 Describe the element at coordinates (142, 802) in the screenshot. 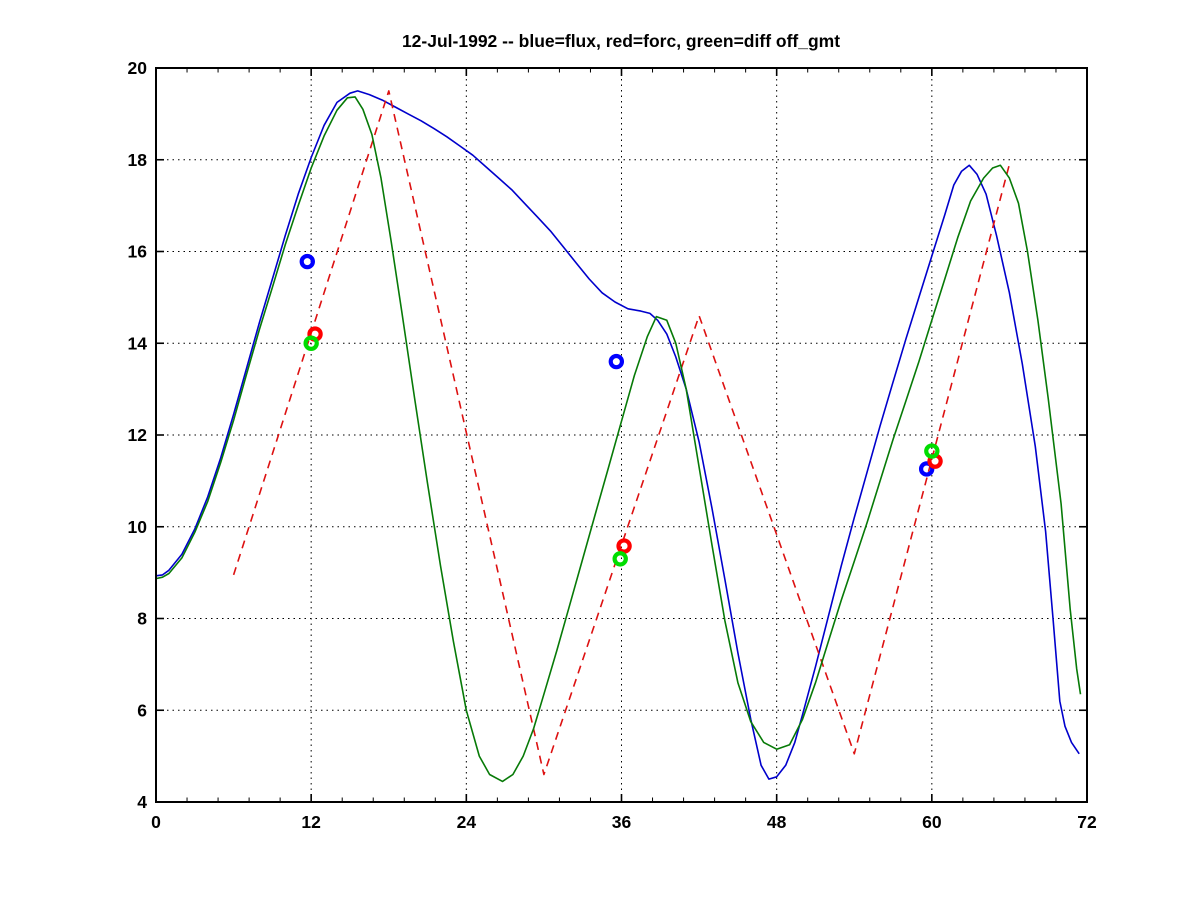

I see `tick-label-y-4: 4` at that location.